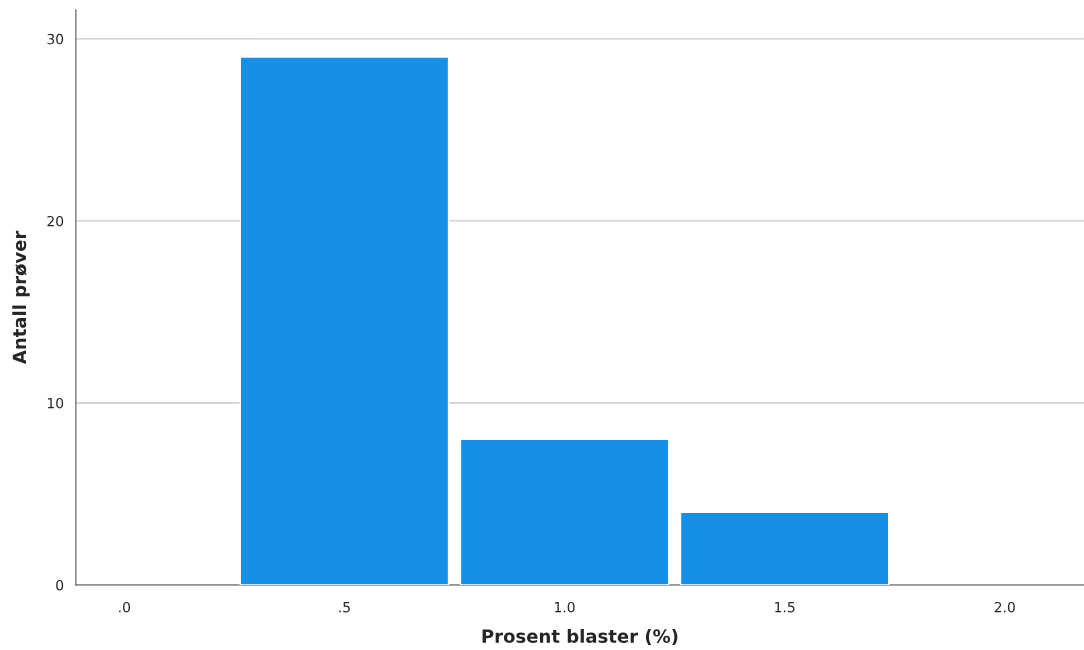 The image size is (1084, 650). I want to click on y-axis-title: Antall prøver, so click(21, 297).